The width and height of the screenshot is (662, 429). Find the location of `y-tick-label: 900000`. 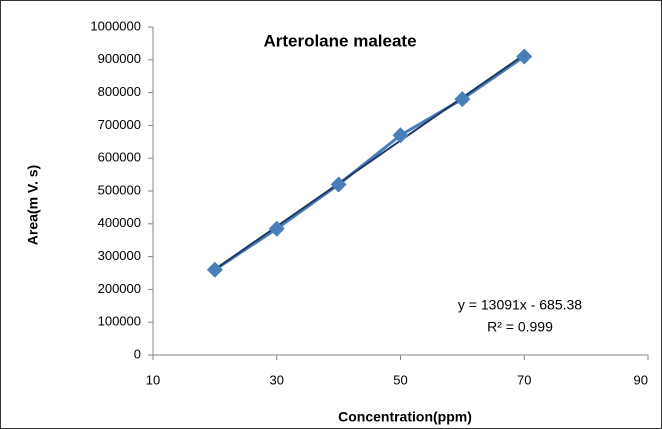

y-tick-label: 900000 is located at coordinates (119, 58).